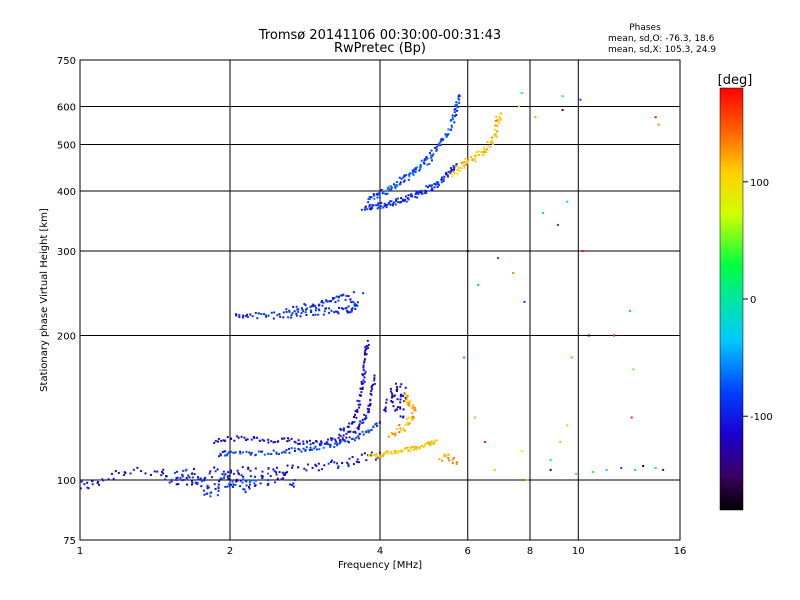  I want to click on y-tick-label: 500, so click(66, 146).